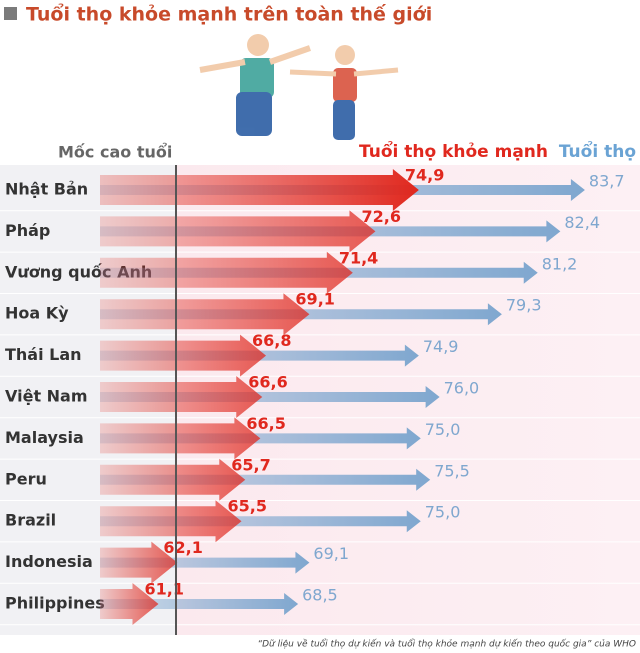  Describe the element at coordinates (314, 299) in the screenshot. I see `healthy-value-label: 69,1` at that location.